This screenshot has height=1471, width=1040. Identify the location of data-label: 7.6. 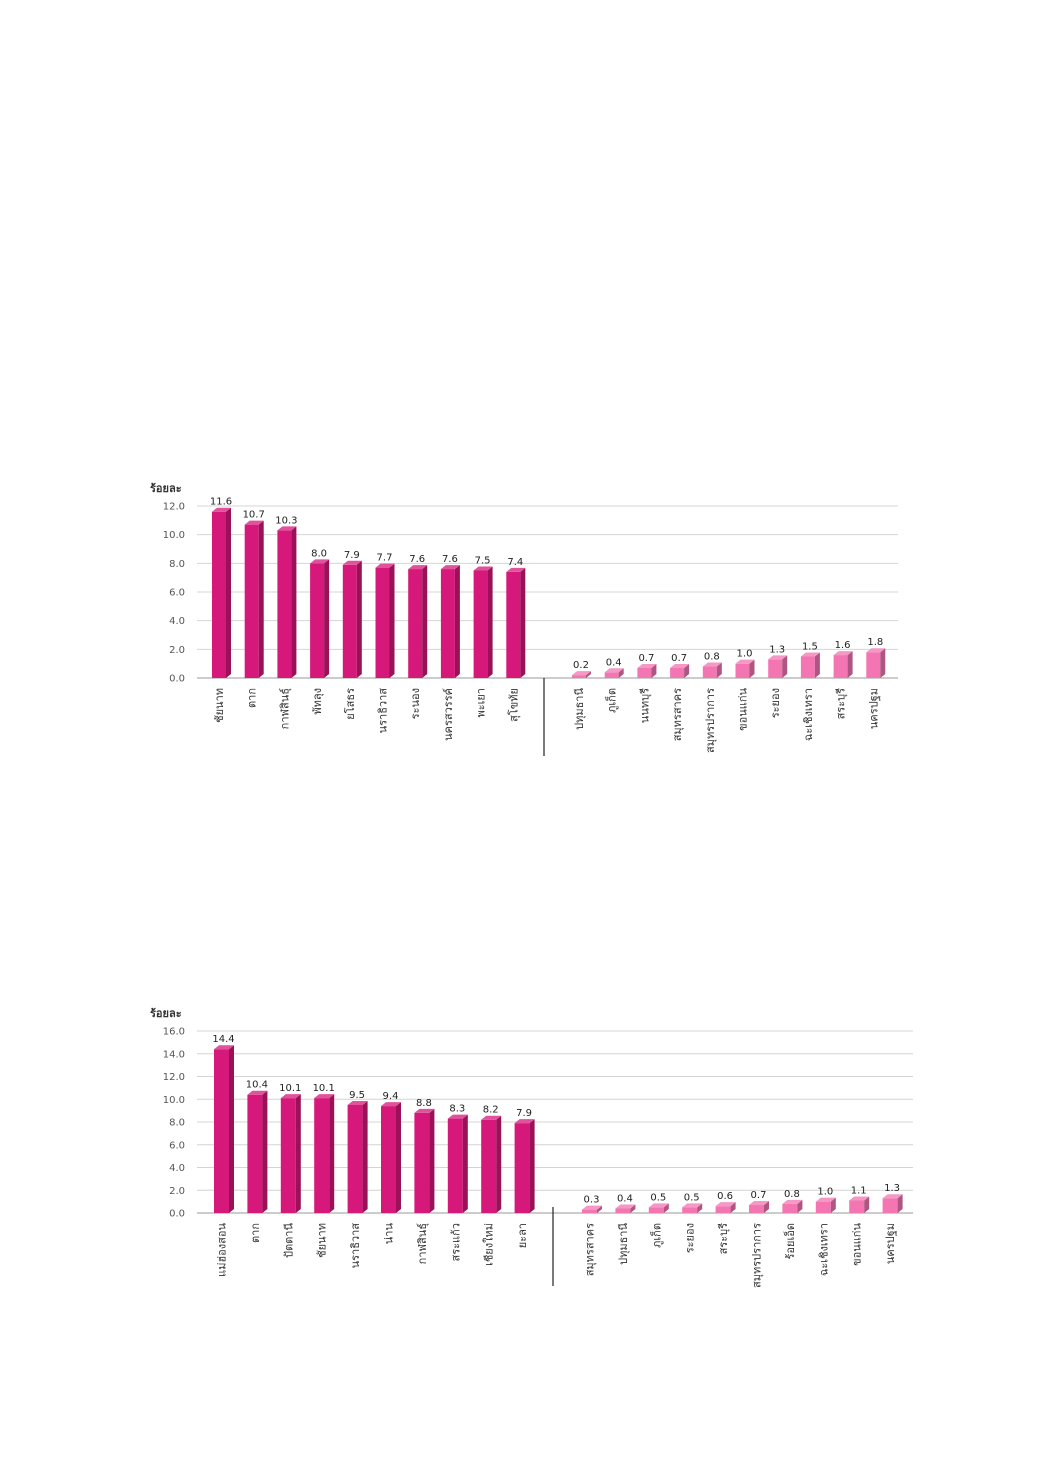
(450, 559).